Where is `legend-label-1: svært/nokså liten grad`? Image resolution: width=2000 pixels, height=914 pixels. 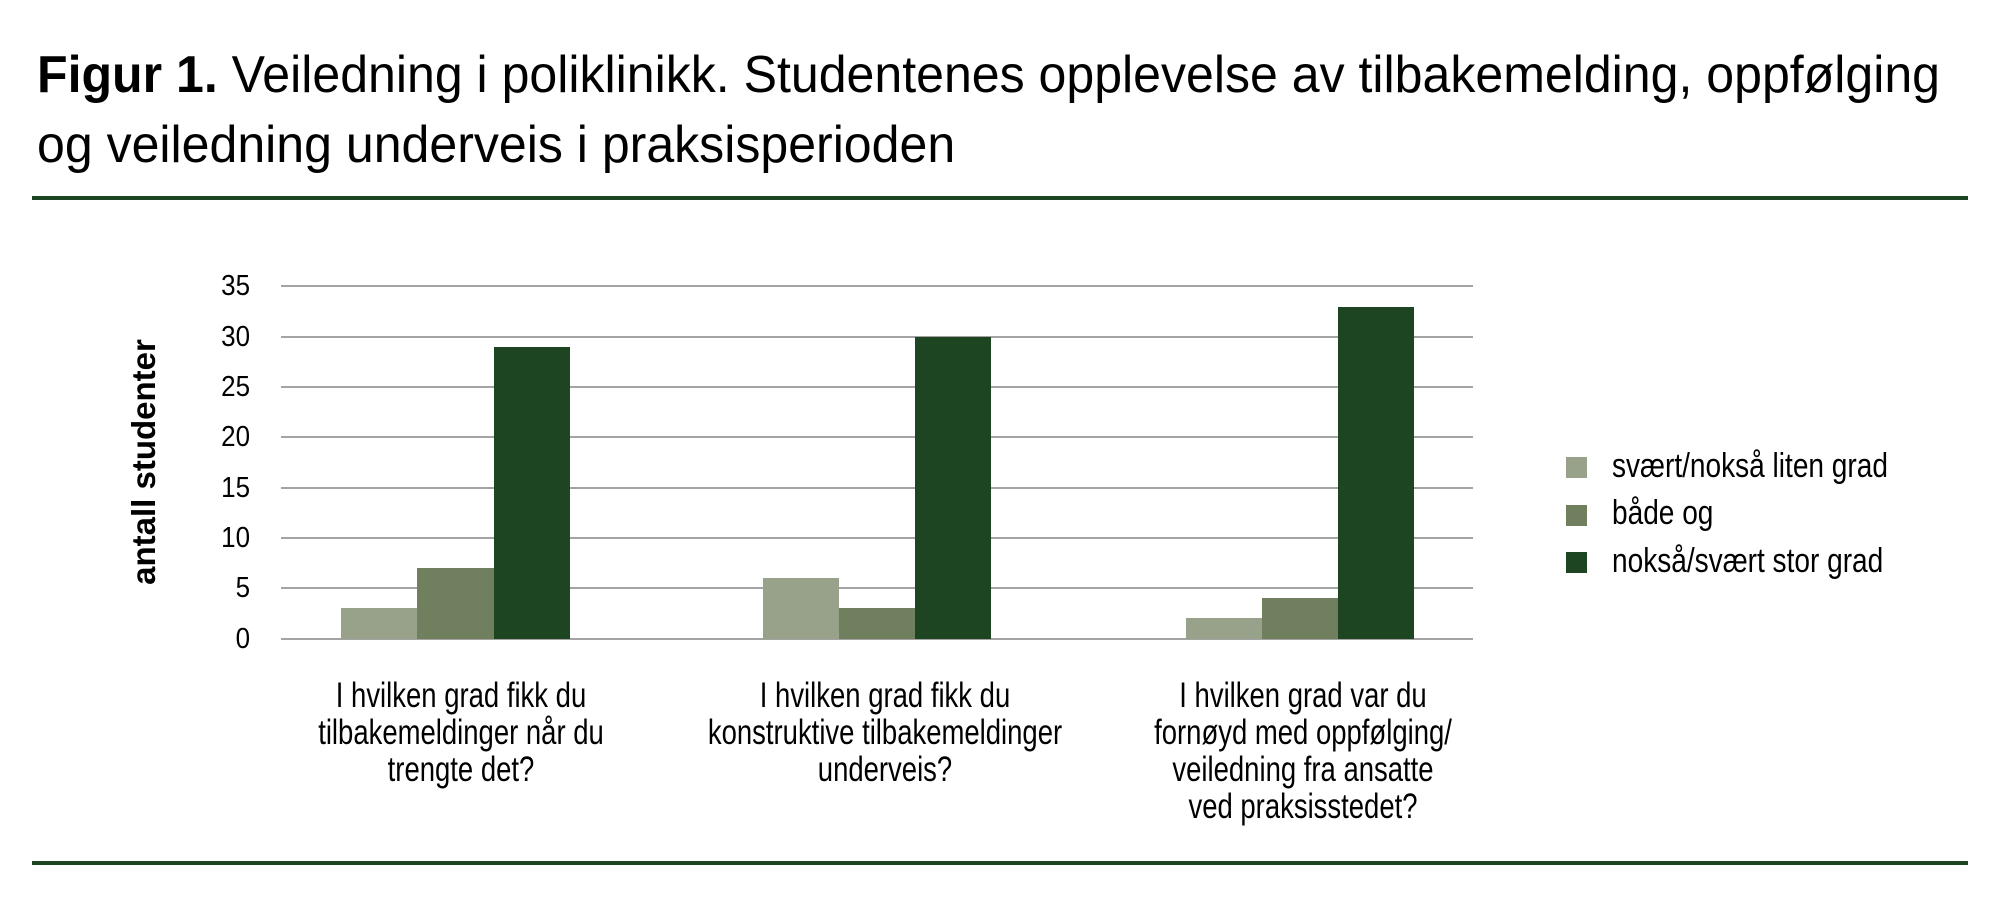 legend-label-1: svært/nokså liten grad is located at coordinates (1750, 465).